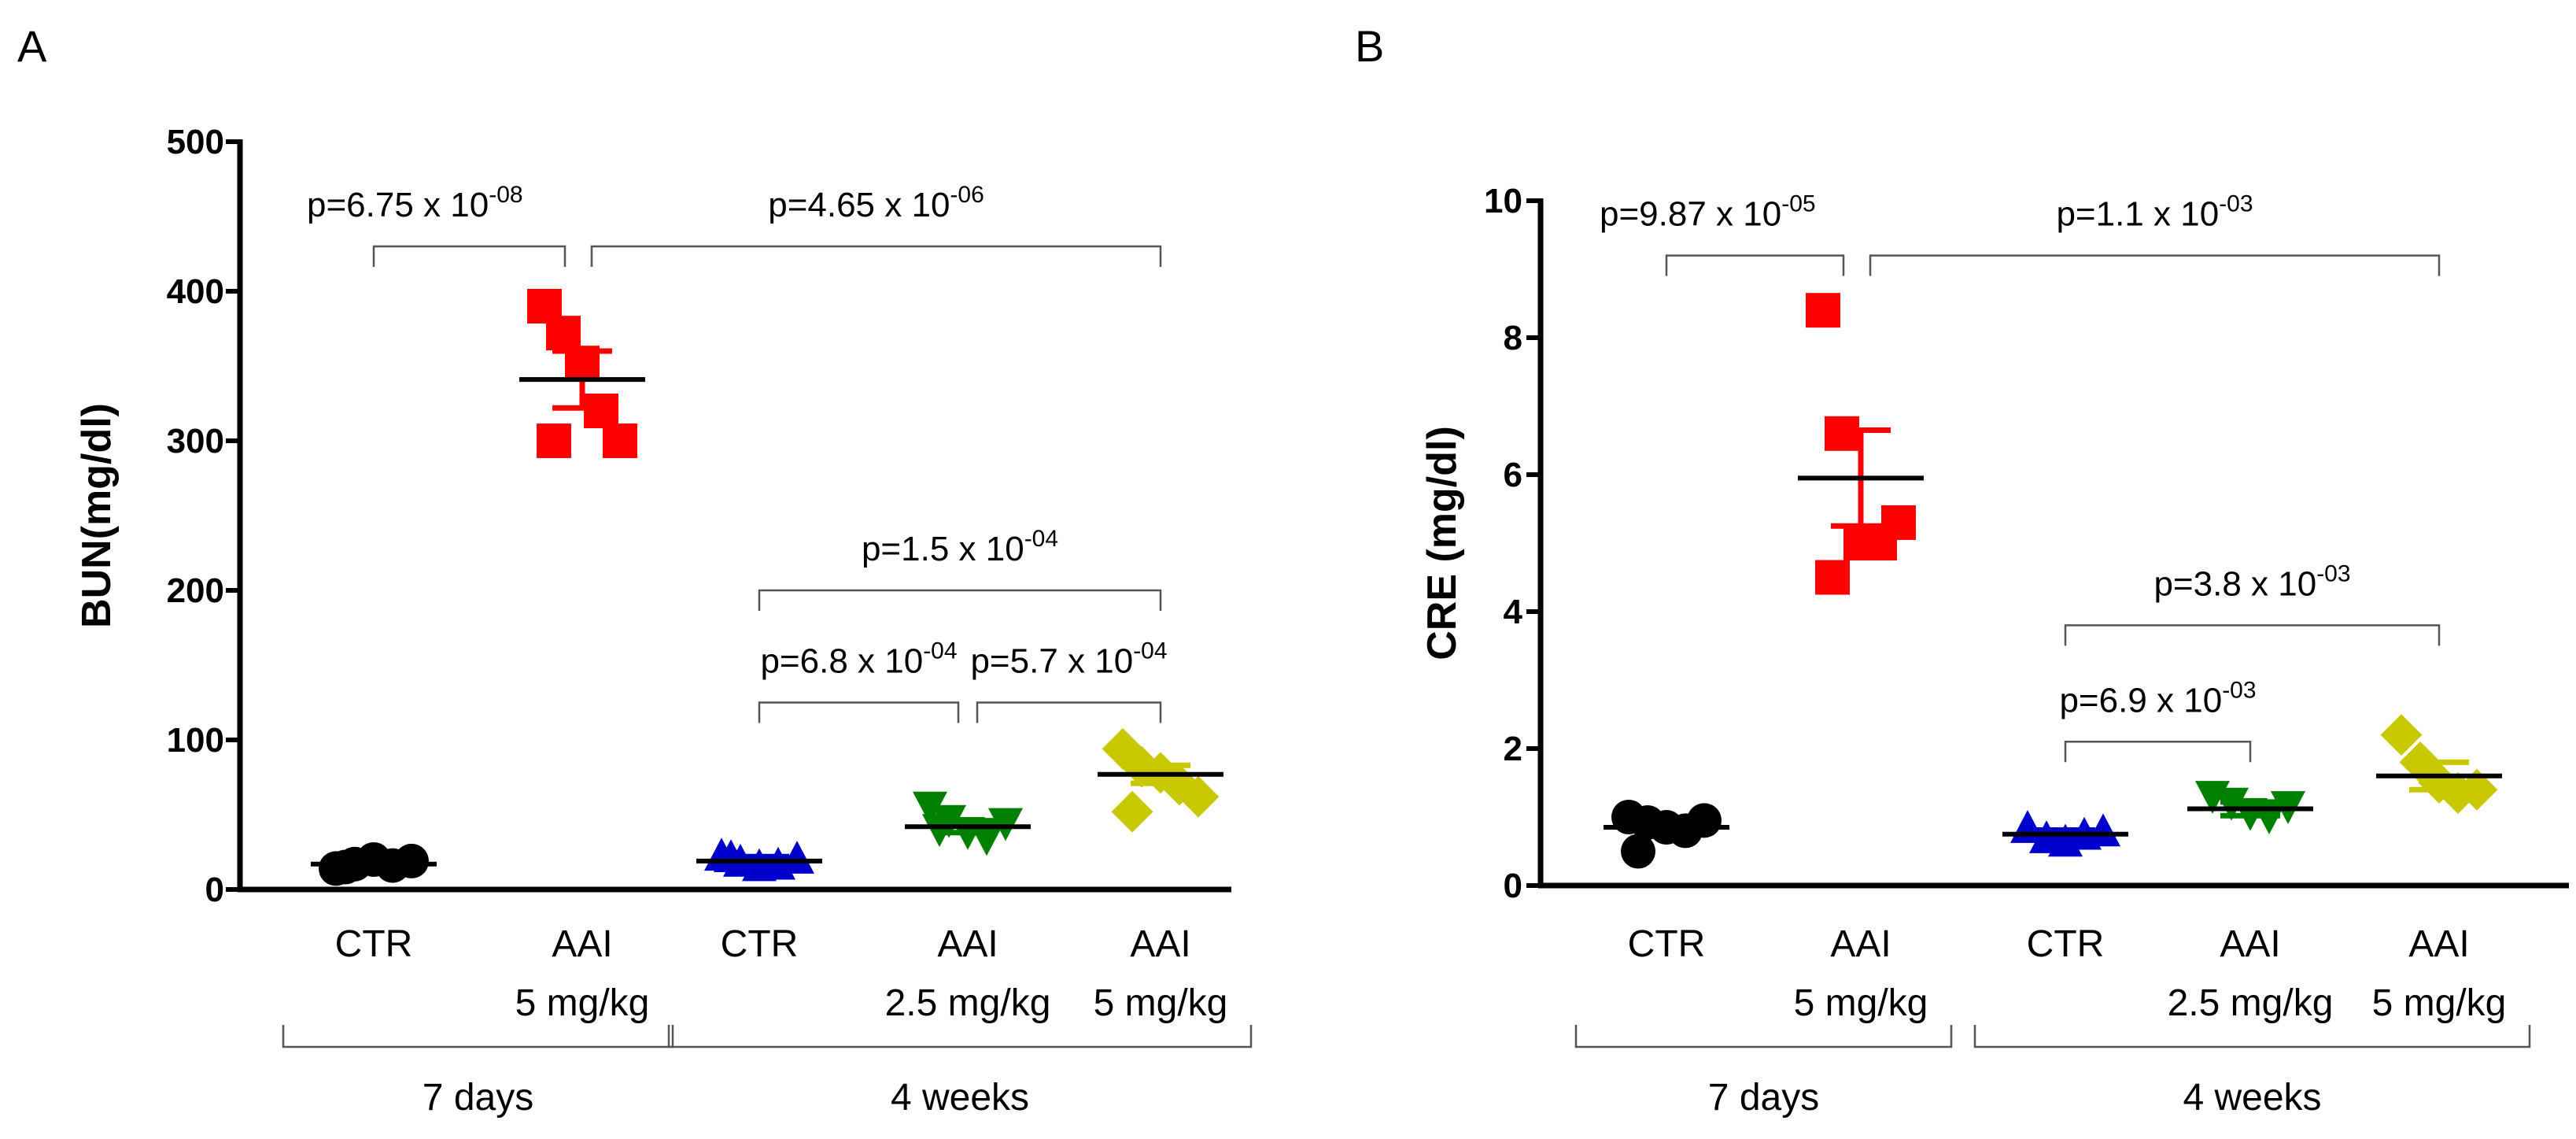 This screenshot has height=1139, width=2576. What do you see at coordinates (195, 590) in the screenshot?
I see `y-tick-label: 200` at bounding box center [195, 590].